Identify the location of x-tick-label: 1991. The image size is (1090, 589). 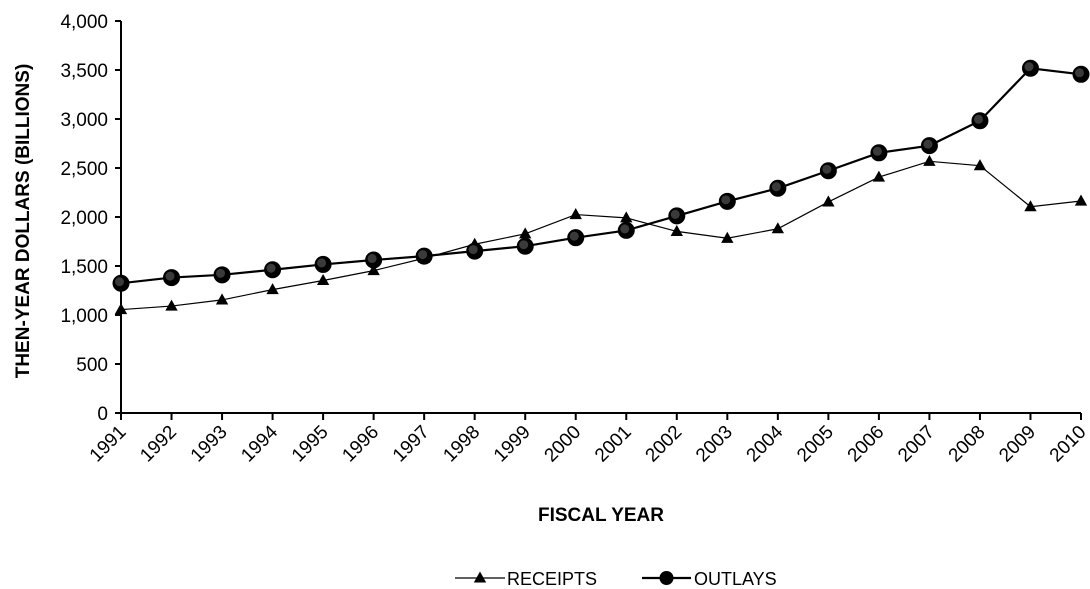
(108, 444).